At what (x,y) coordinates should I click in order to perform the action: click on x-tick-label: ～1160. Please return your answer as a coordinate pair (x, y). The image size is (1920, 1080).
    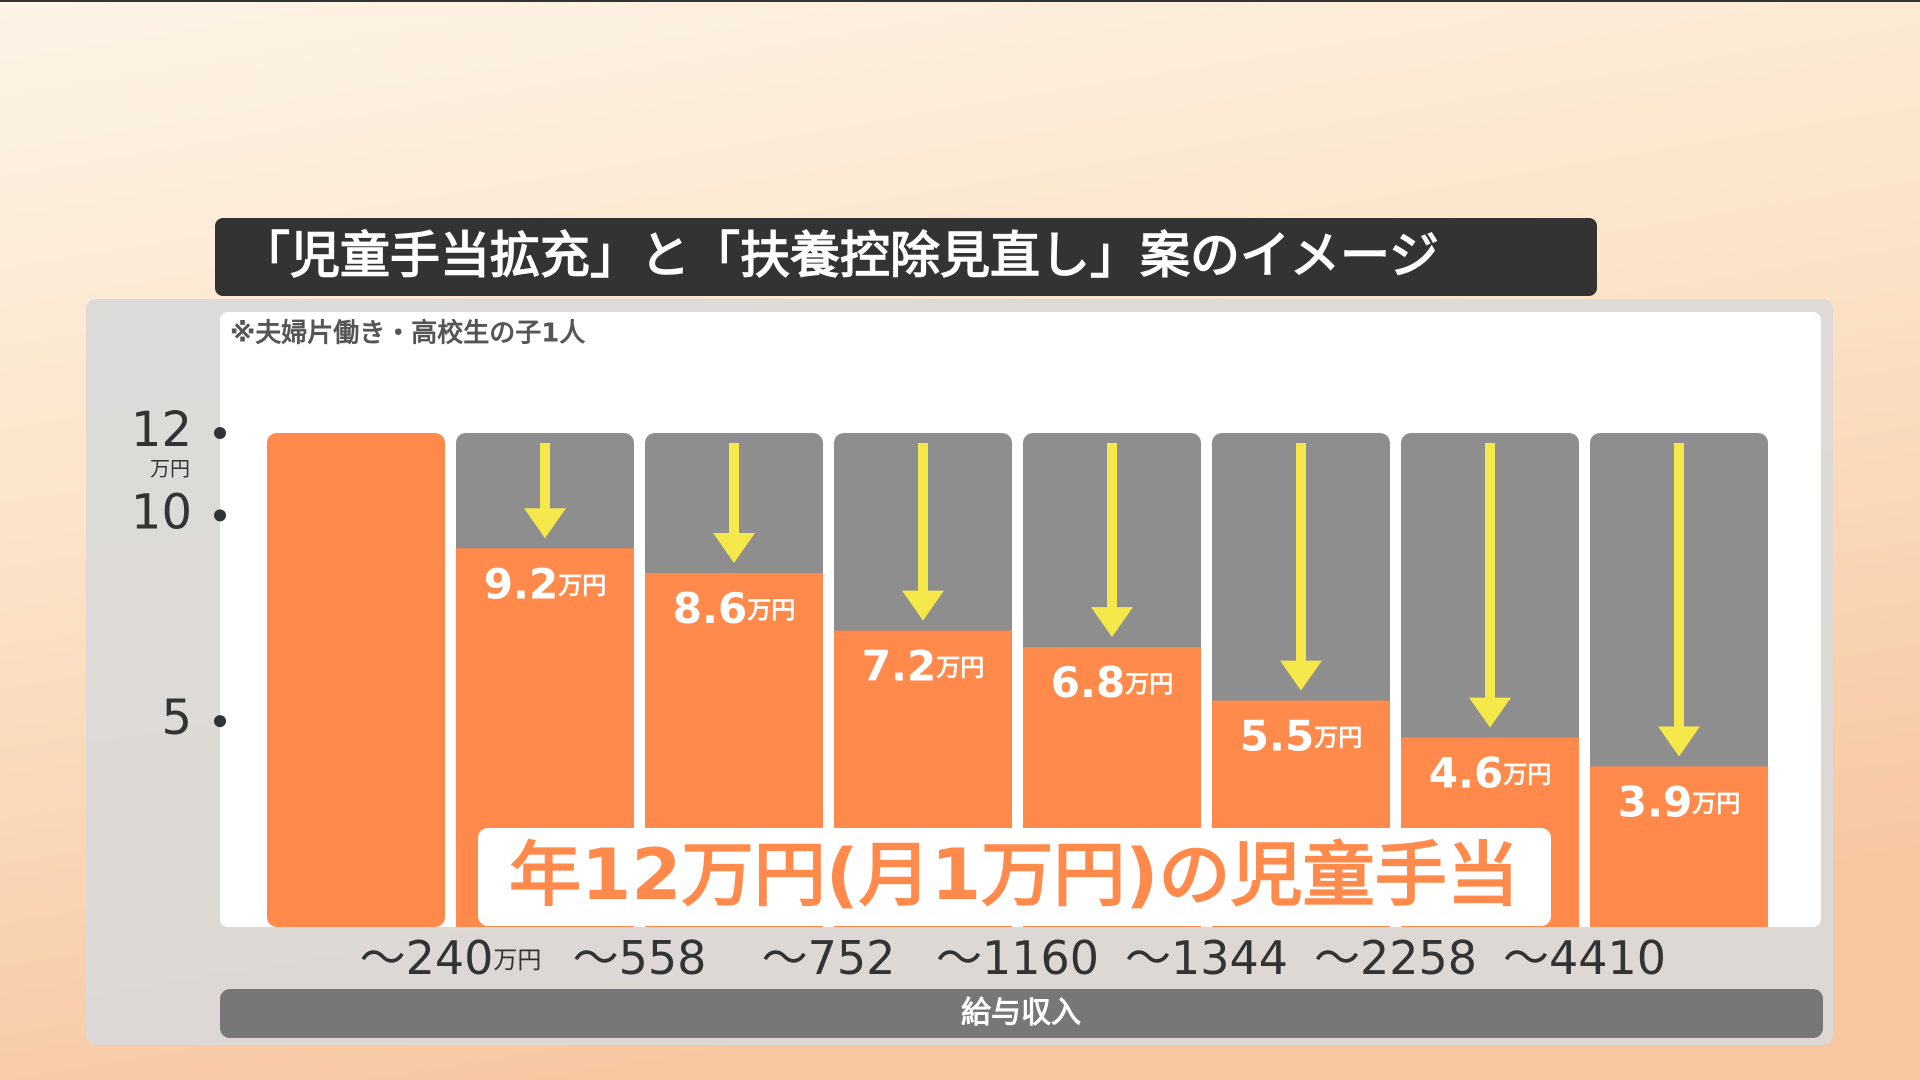
    Looking at the image, I should click on (1017, 958).